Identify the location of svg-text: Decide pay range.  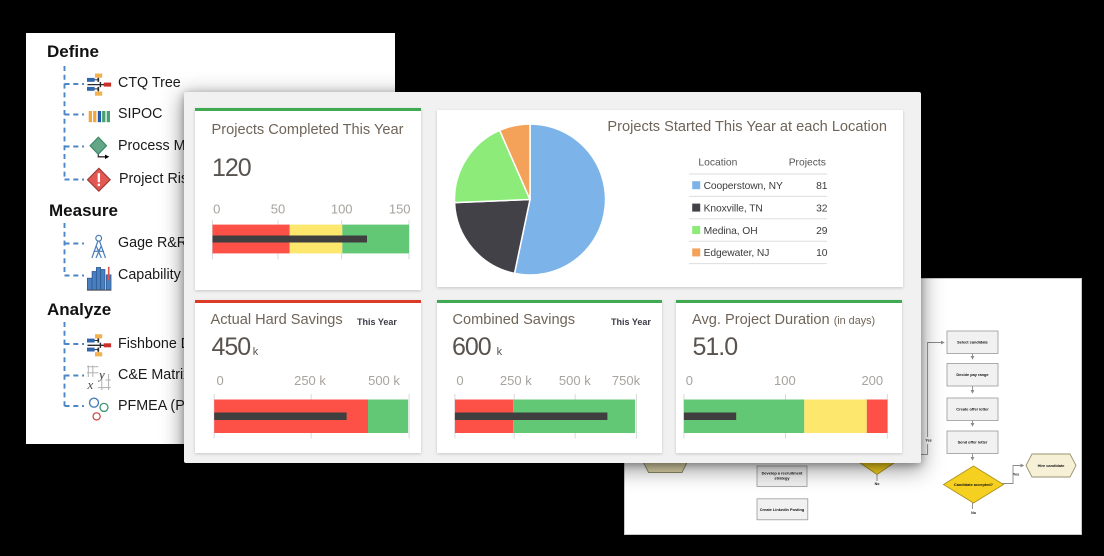
(972, 374).